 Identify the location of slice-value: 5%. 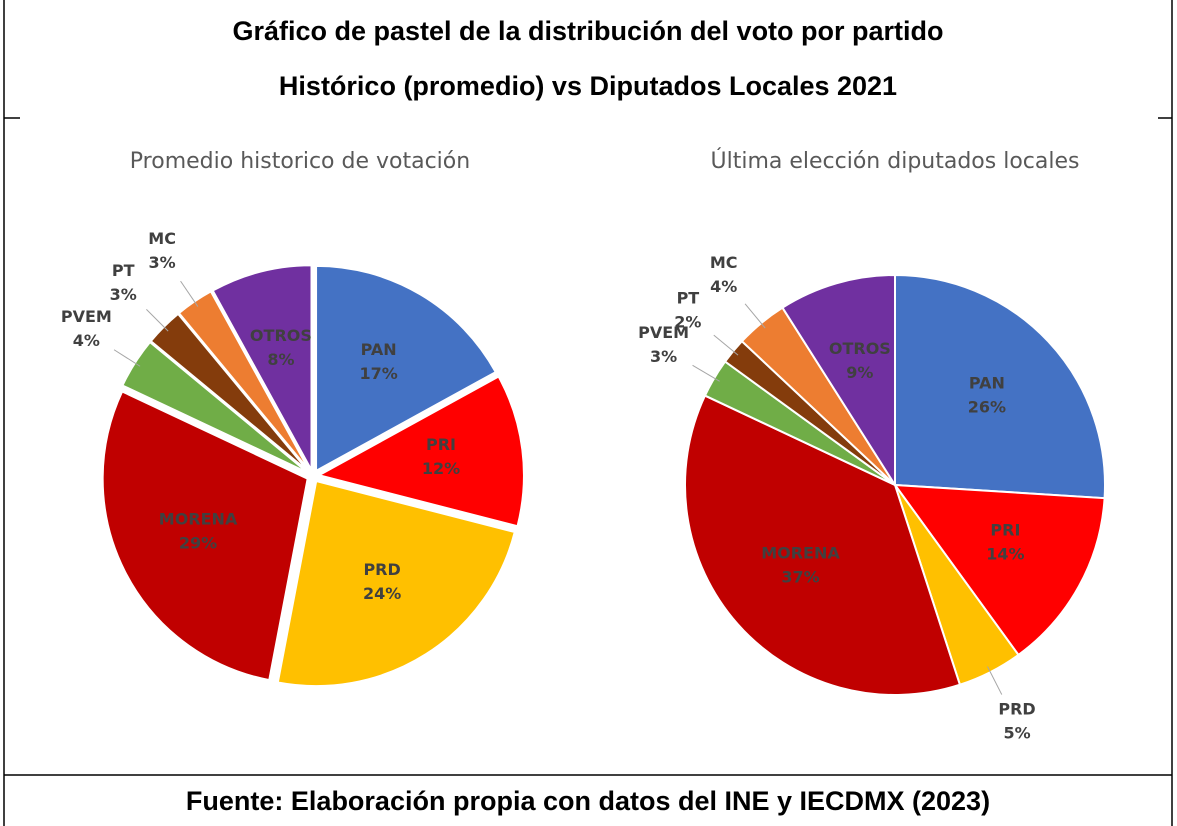
(1016, 733).